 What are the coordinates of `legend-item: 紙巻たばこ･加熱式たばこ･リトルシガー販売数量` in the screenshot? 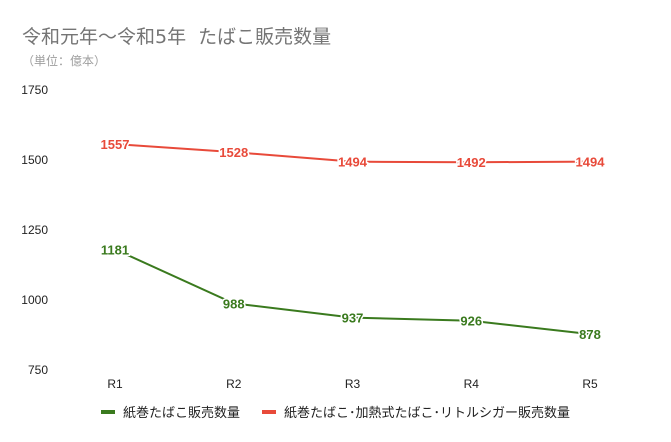 It's located at (416, 411).